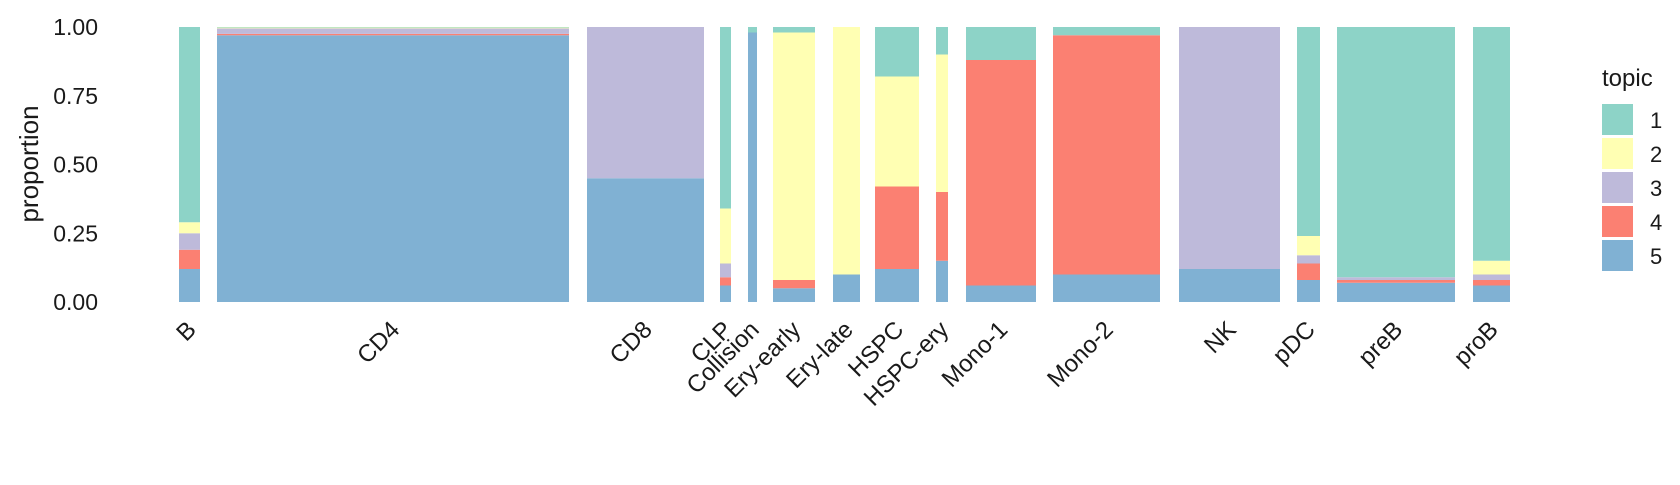 The image size is (1680, 485). I want to click on y-tick-label: 0.00, so click(75, 302).